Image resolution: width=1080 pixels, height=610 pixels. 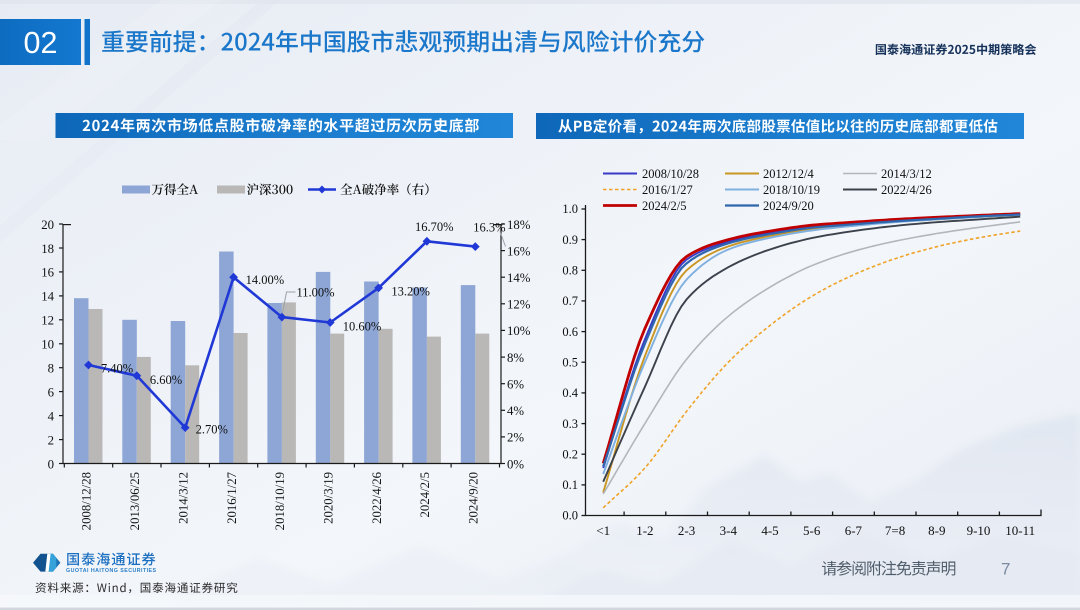 What do you see at coordinates (729, 530) in the screenshot?
I see `svg-text: 3-4` at bounding box center [729, 530].